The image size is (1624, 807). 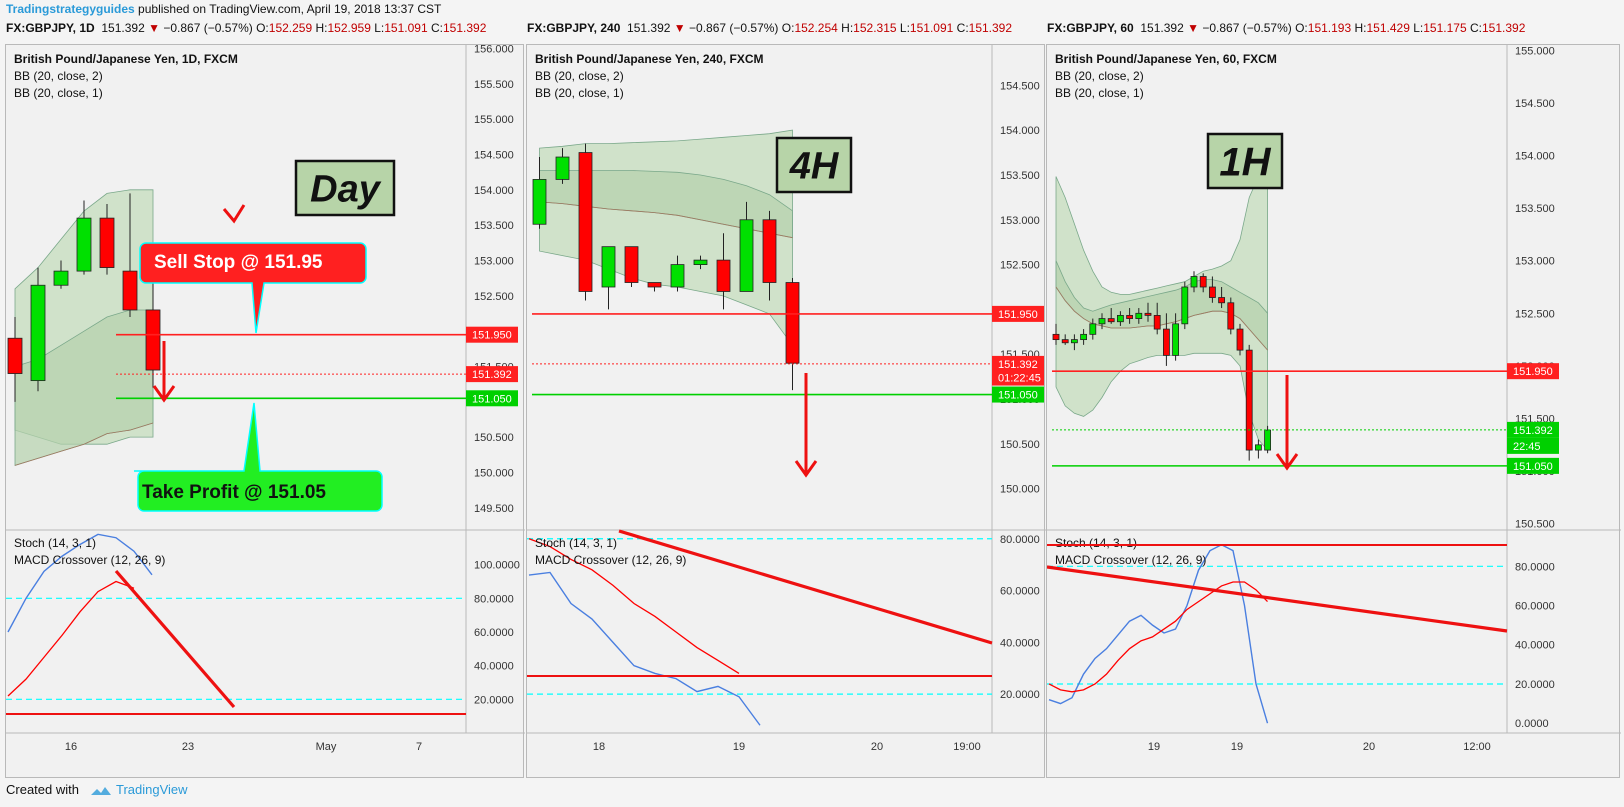 I want to click on bollinger-outer-band, so click(x=666, y=238).